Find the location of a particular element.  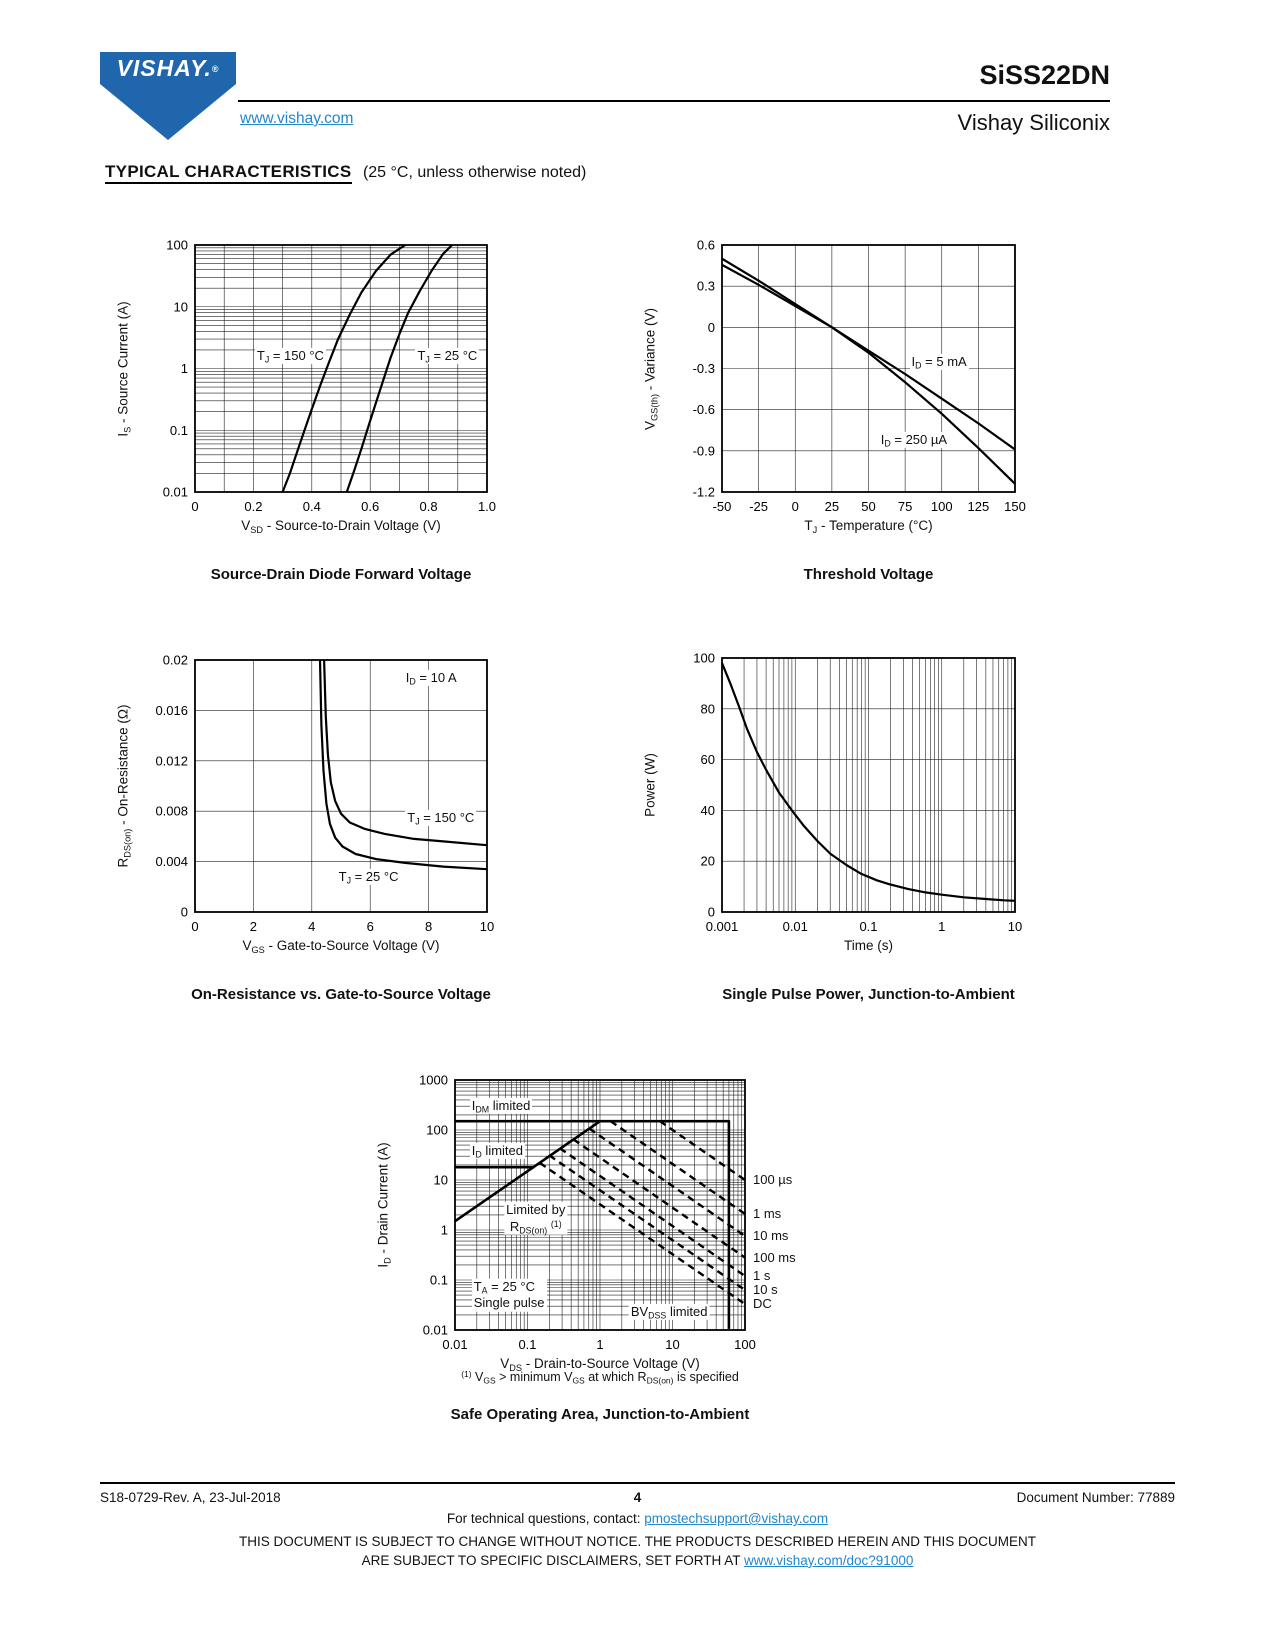

pulse-1s is located at coordinates (652, 1212).